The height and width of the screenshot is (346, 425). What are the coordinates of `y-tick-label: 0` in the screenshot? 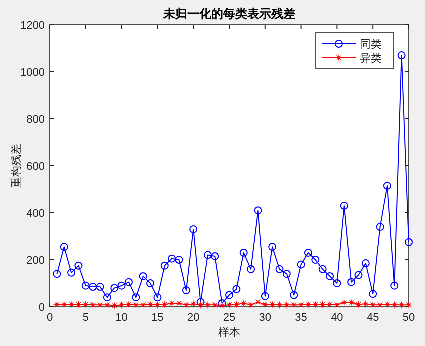 It's located at (41, 308).